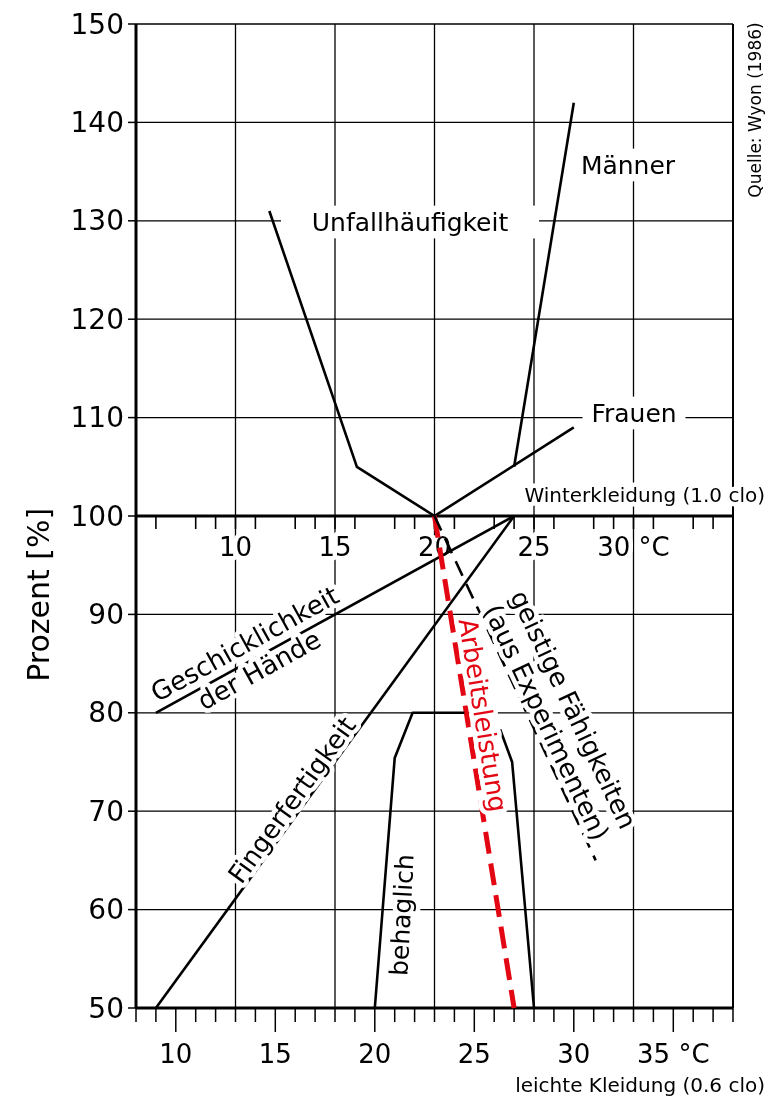 This screenshot has width=769, height=1114. I want to click on y-tick-label: 120, so click(97, 319).